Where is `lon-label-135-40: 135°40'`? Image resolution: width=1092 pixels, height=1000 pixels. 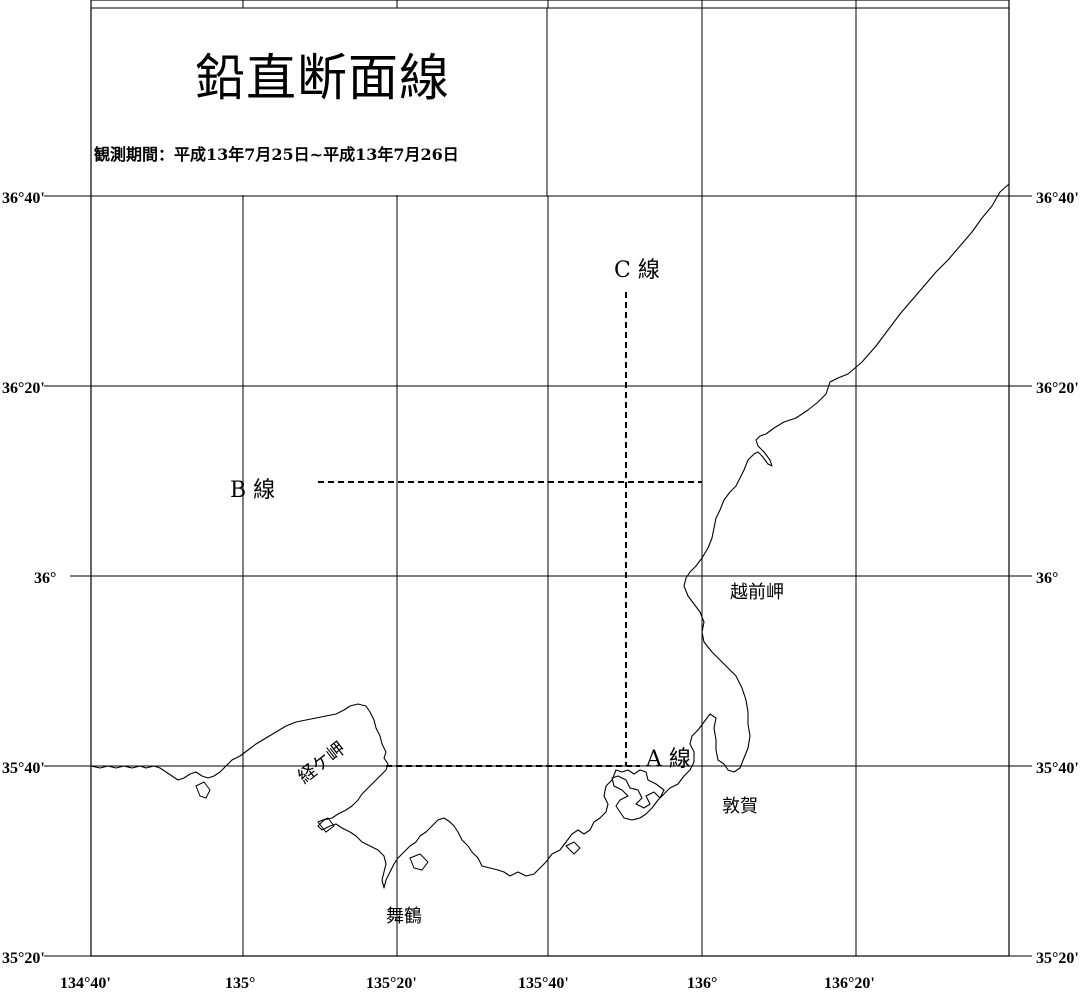 lon-label-135-40: 135°40' is located at coordinates (543, 983).